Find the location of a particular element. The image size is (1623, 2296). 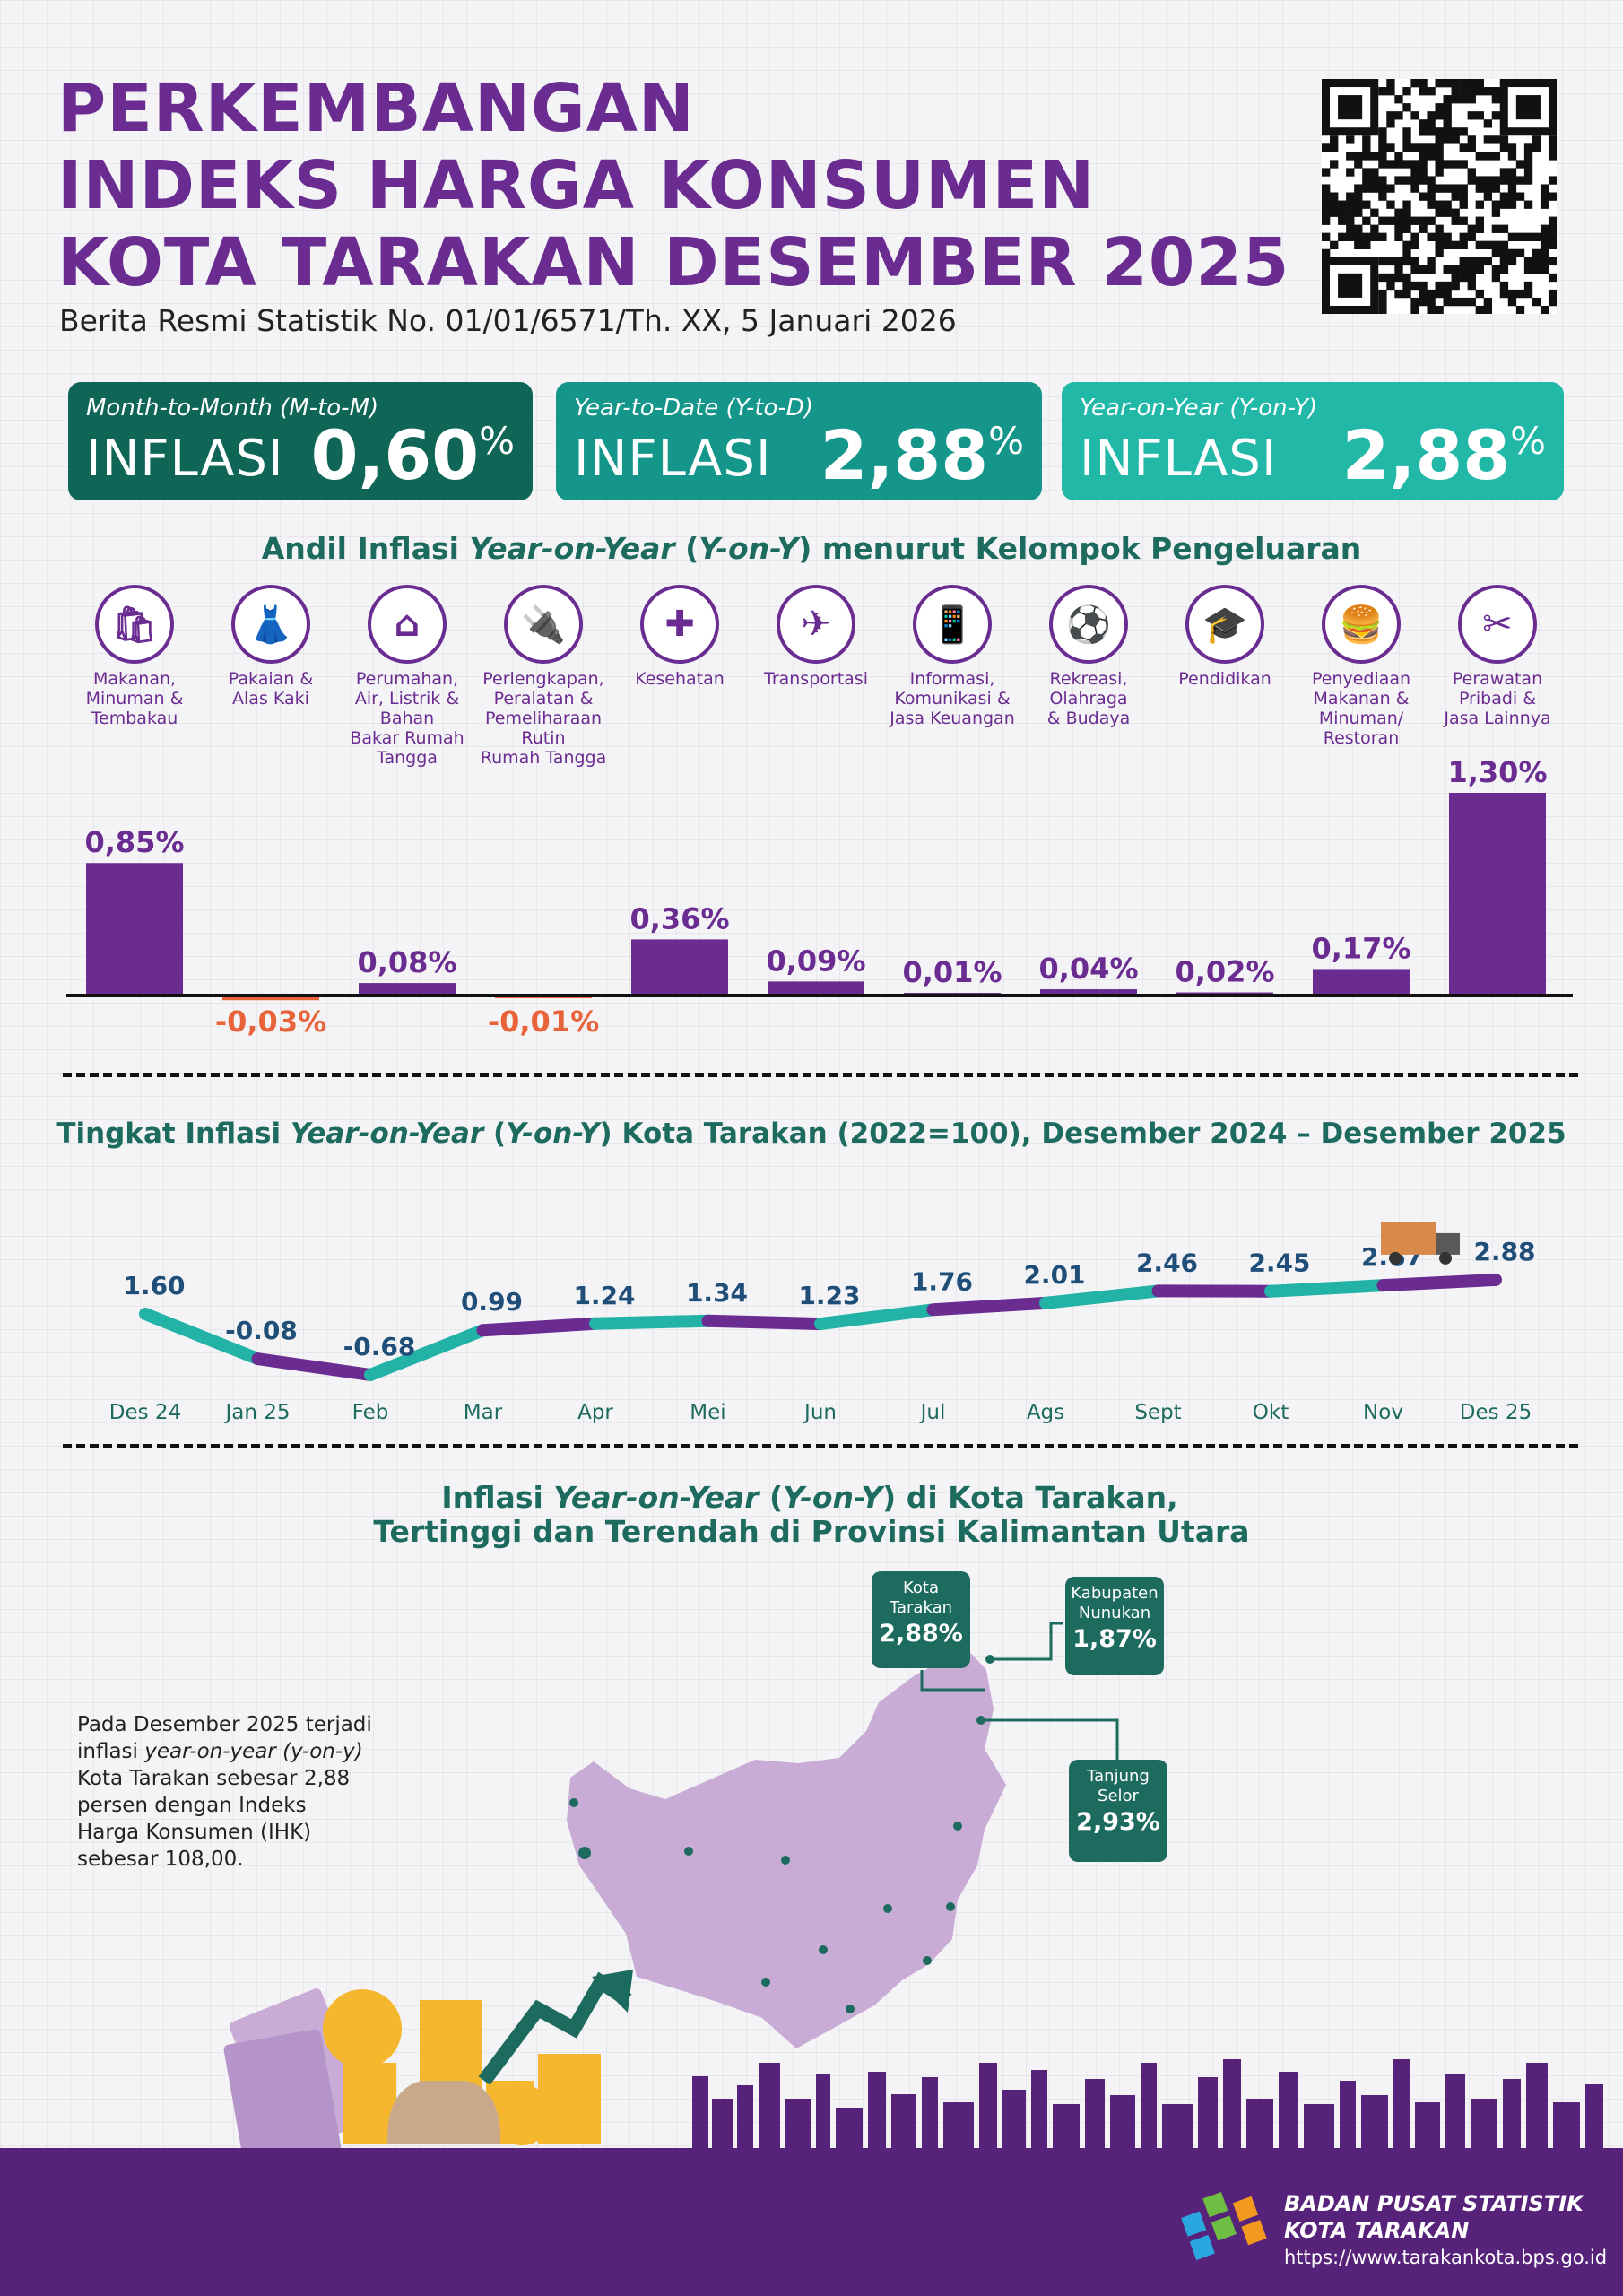

burger-drink-icon: 🍔 is located at coordinates (1361, 624).